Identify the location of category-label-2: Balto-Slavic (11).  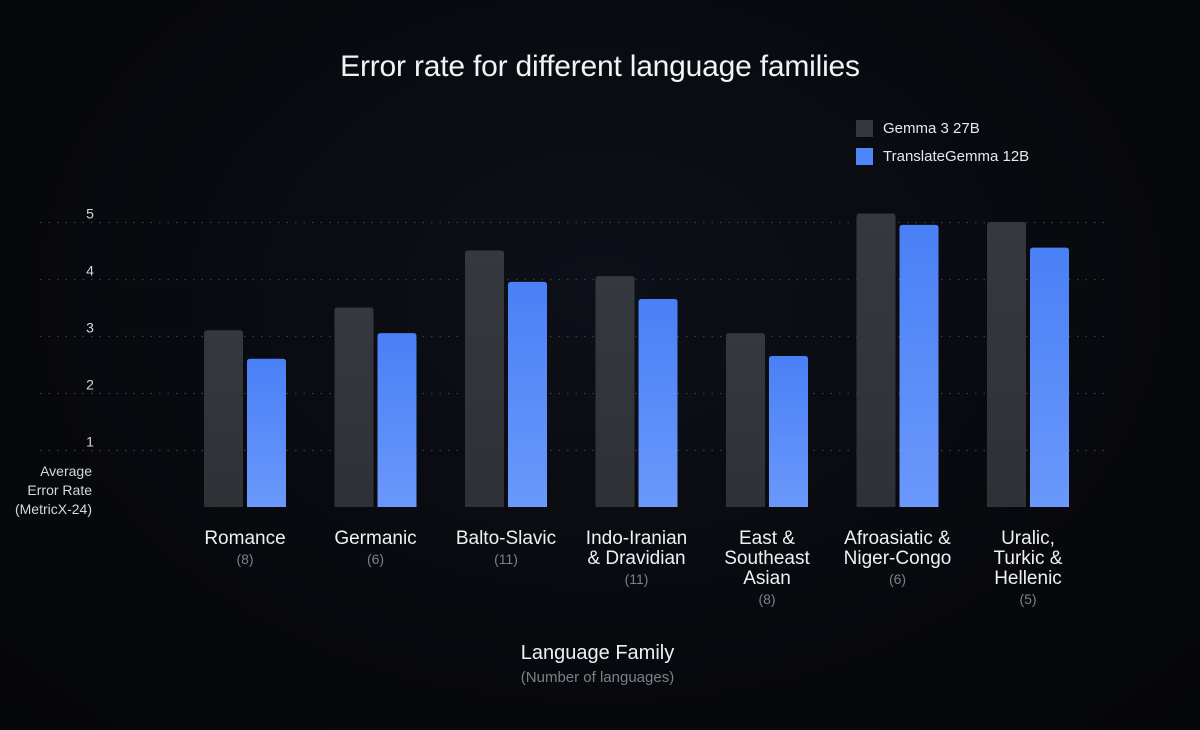
(506, 549).